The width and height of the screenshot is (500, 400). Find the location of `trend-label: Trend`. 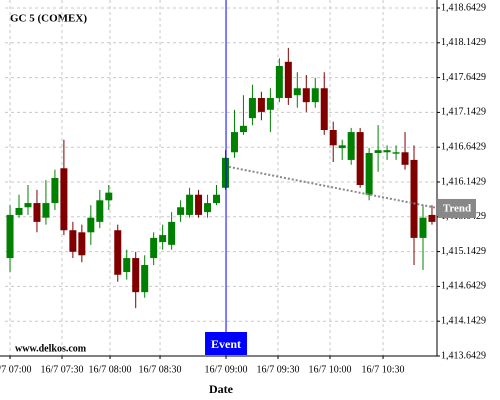

trend-label: Trend is located at coordinates (457, 208).